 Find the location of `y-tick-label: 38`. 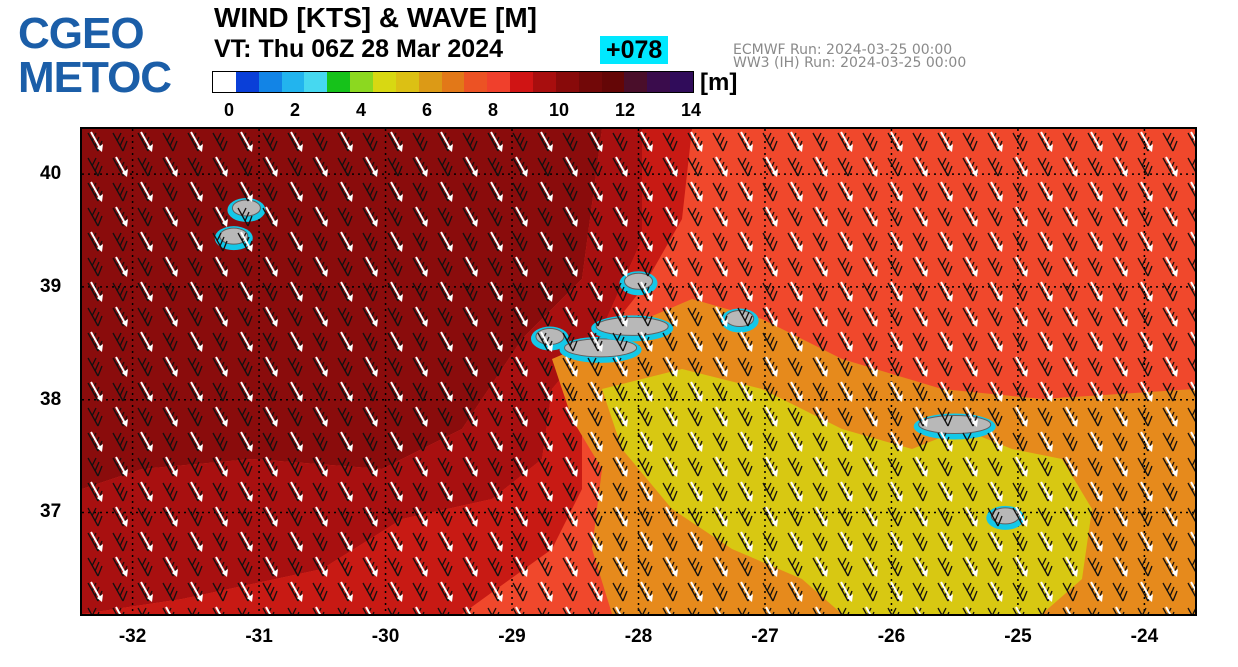

y-tick-label: 38 is located at coordinates (51, 399).